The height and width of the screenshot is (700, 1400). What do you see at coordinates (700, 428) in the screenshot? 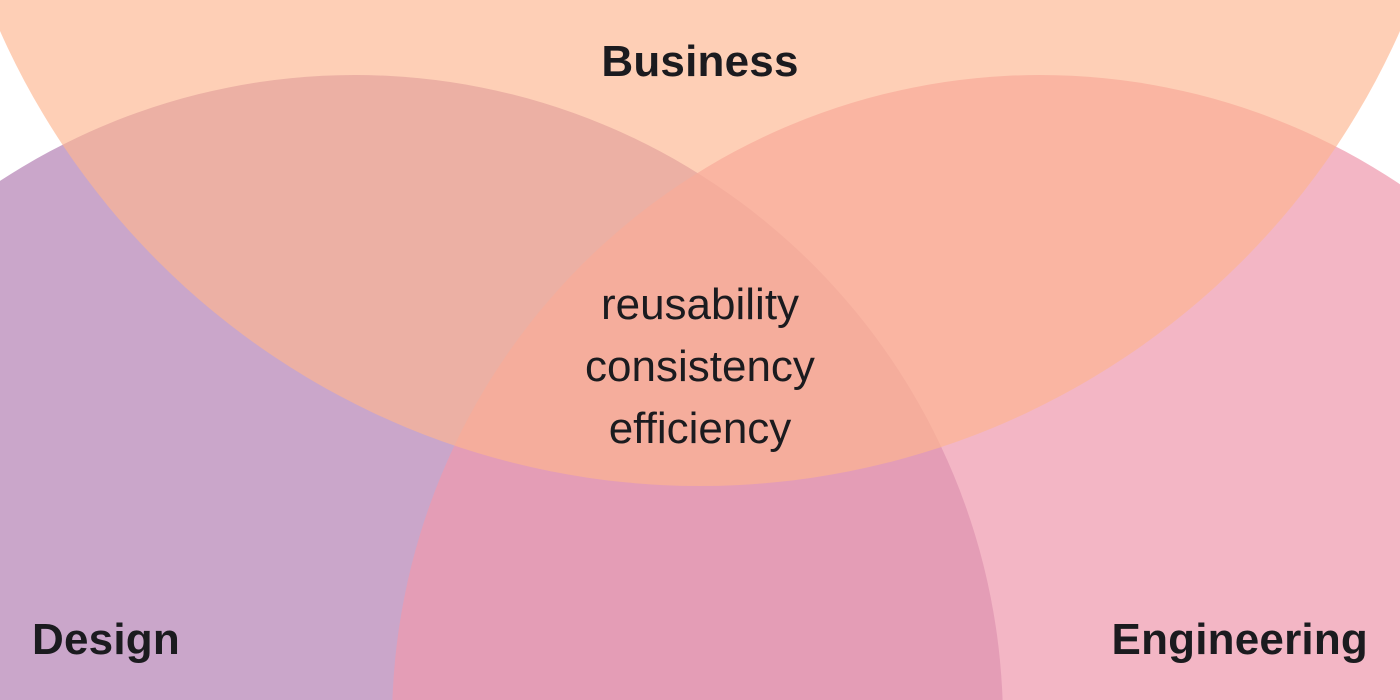
I see `intersection-item-efficiency: efficiency` at bounding box center [700, 428].